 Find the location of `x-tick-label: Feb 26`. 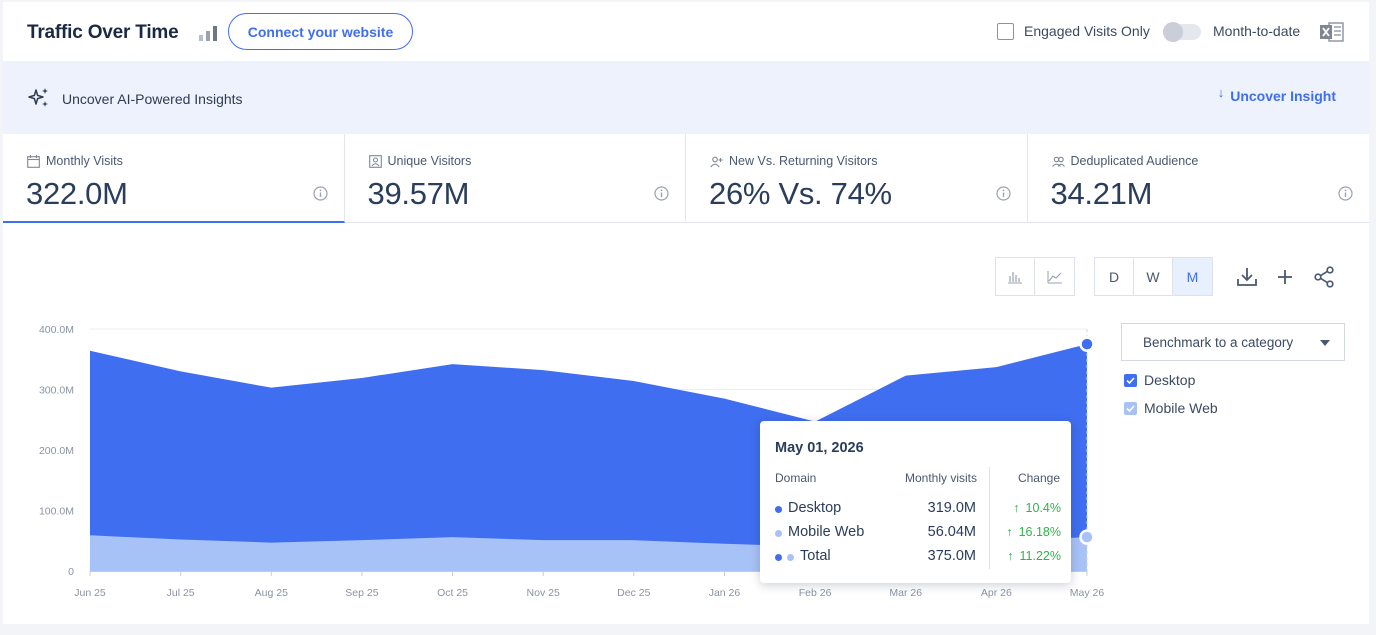

x-tick-label: Feb 26 is located at coordinates (815, 593).